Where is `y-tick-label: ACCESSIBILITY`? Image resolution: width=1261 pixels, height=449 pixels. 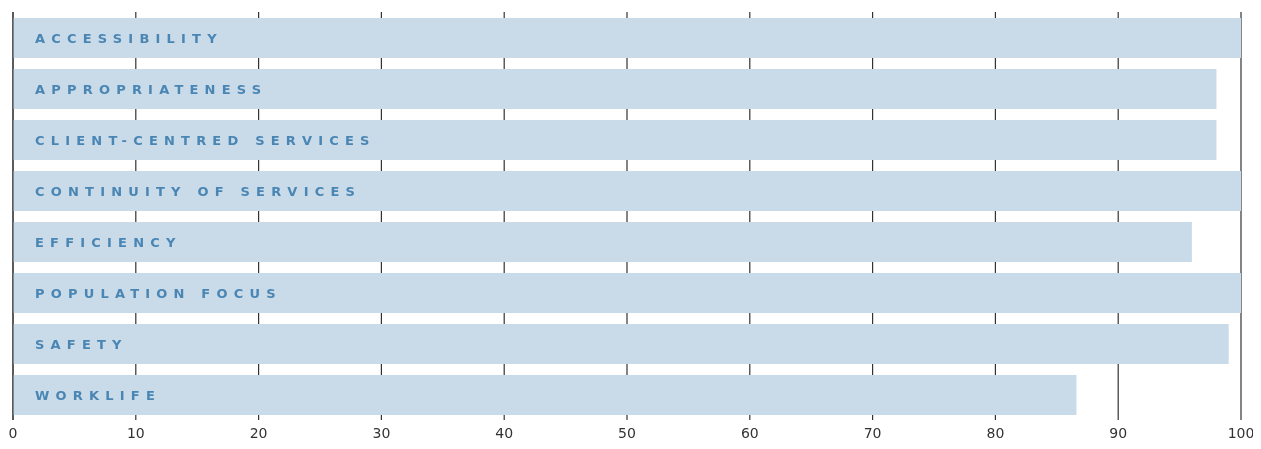
y-tick-label: ACCESSIBILITY is located at coordinates (129, 38).